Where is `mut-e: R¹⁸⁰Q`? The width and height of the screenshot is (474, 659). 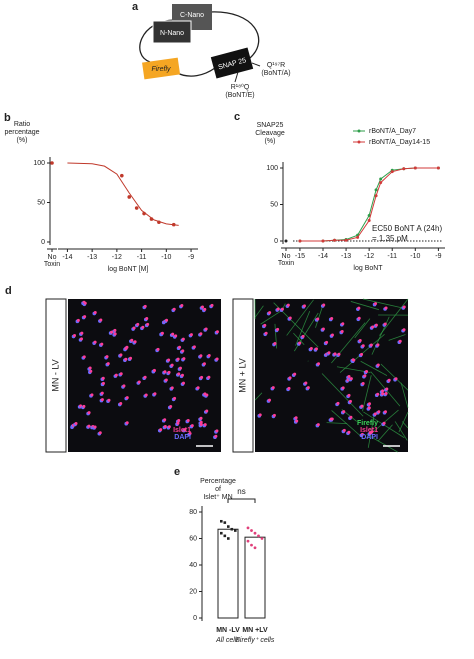
mut-e: R¹⁸⁰Q is located at coordinates (240, 87).